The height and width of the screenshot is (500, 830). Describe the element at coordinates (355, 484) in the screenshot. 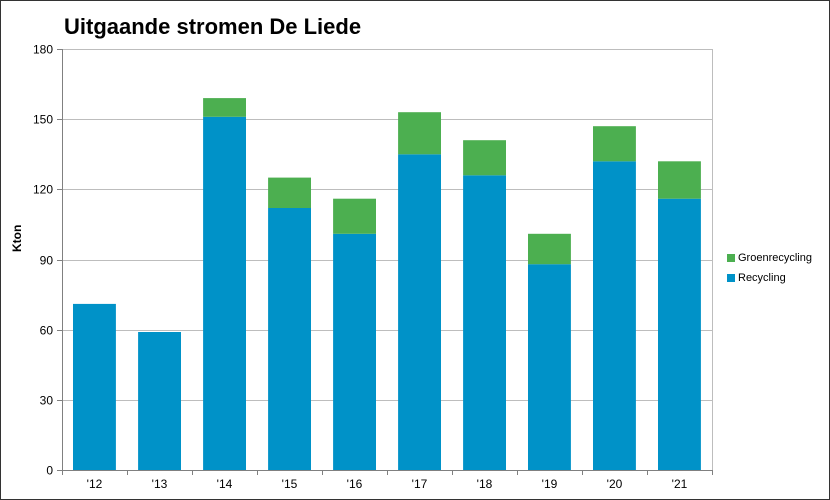

I see `x-tick-label: '16` at that location.